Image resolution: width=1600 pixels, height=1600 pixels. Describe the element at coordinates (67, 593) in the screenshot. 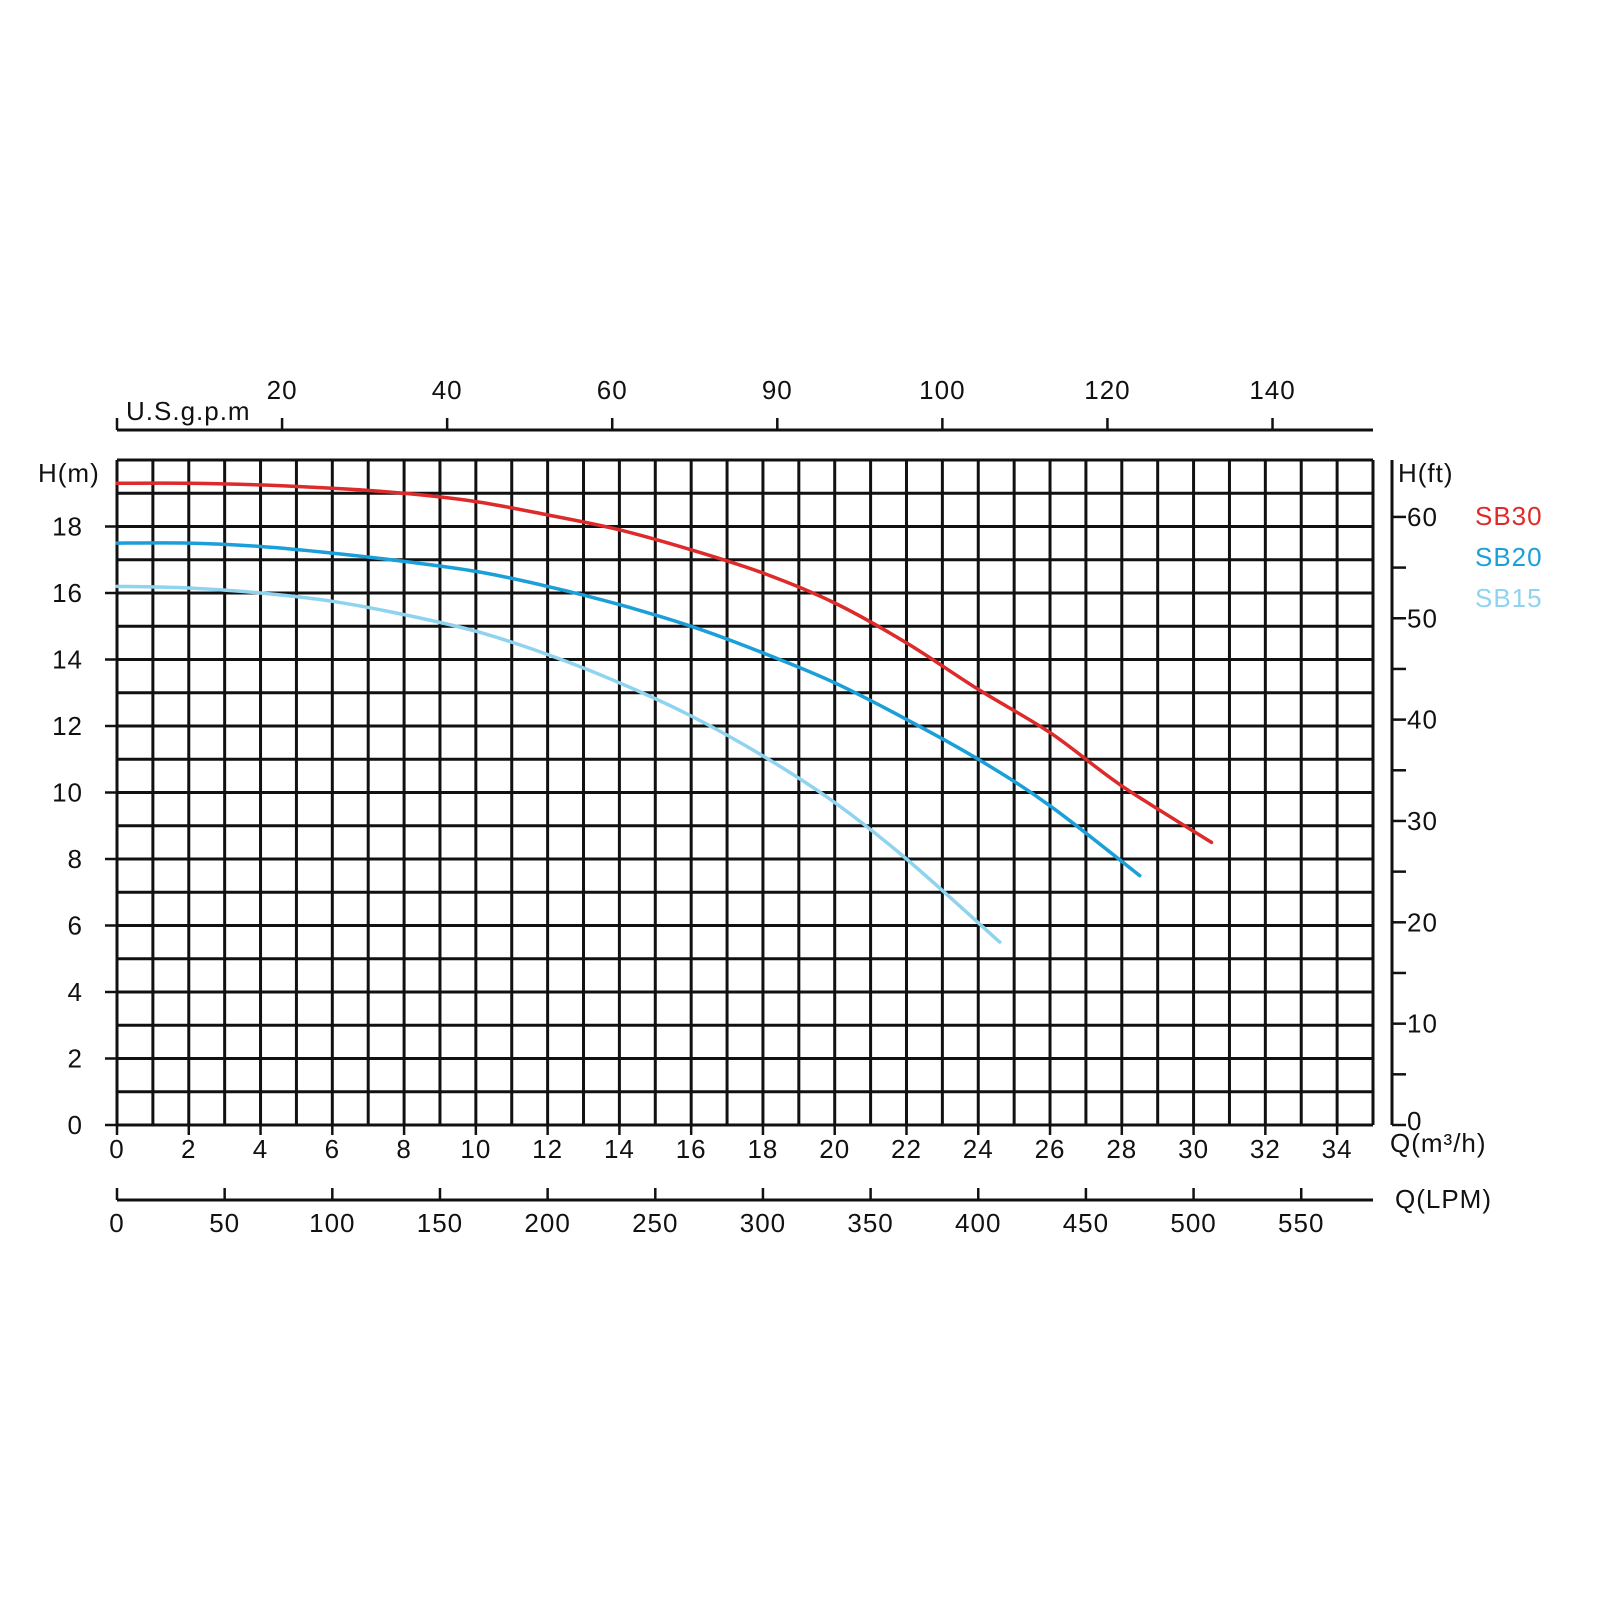

I see `y-left-tick-label: 16` at that location.